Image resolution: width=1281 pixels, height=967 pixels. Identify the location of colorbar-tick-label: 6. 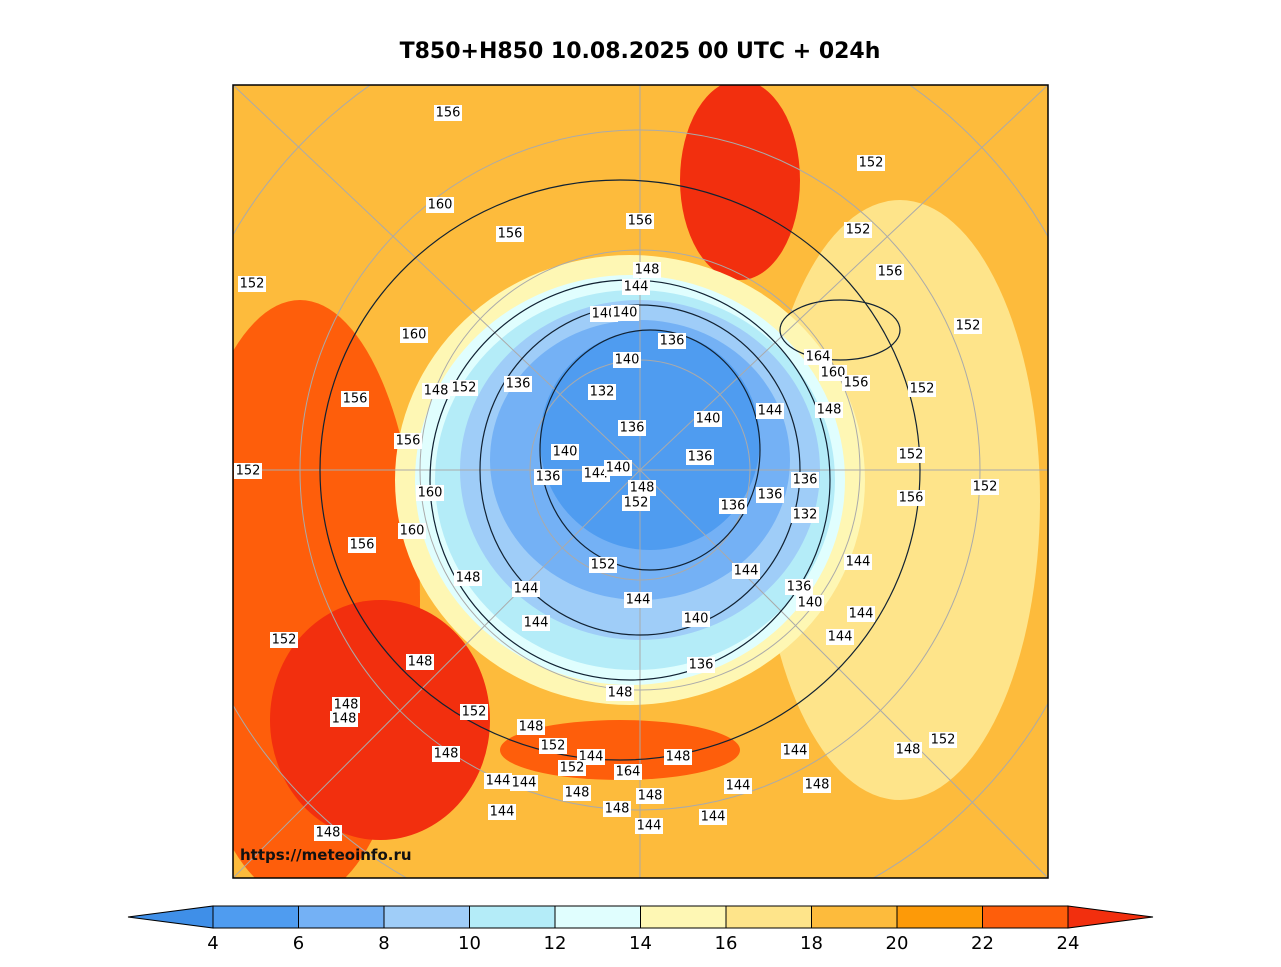
(298, 943).